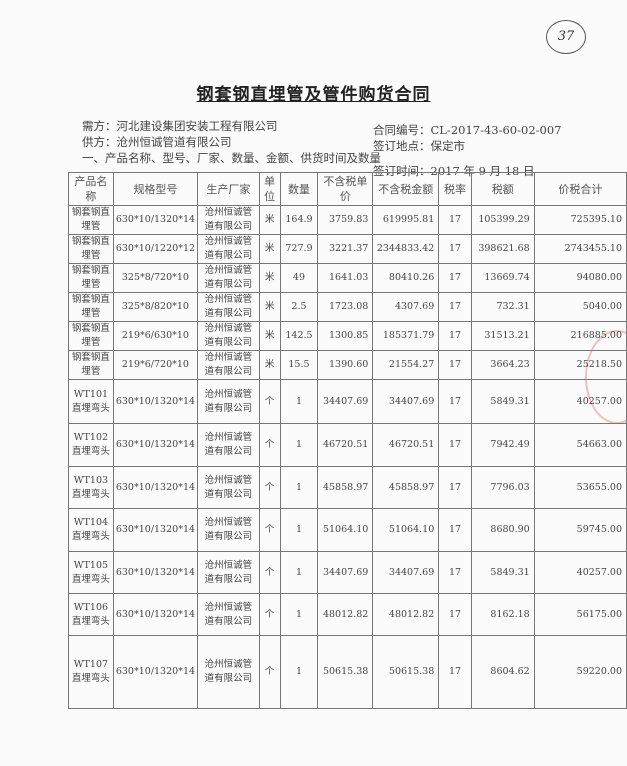 This screenshot has width=627, height=766. What do you see at coordinates (155, 307) in the screenshot?
I see `table-cell: 325*8/820*10` at bounding box center [155, 307].